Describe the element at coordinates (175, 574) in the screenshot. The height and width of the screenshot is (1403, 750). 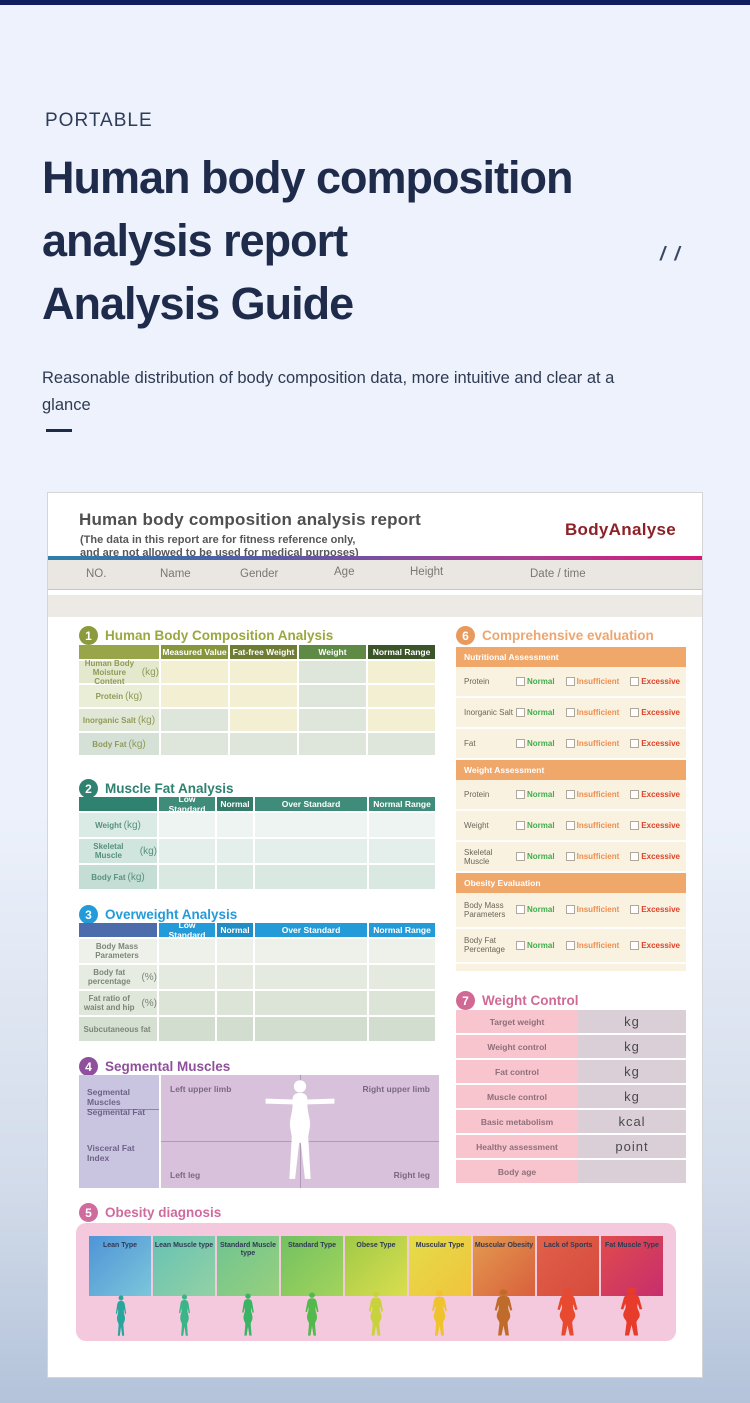
I see `info-field-name: Name` at that location.